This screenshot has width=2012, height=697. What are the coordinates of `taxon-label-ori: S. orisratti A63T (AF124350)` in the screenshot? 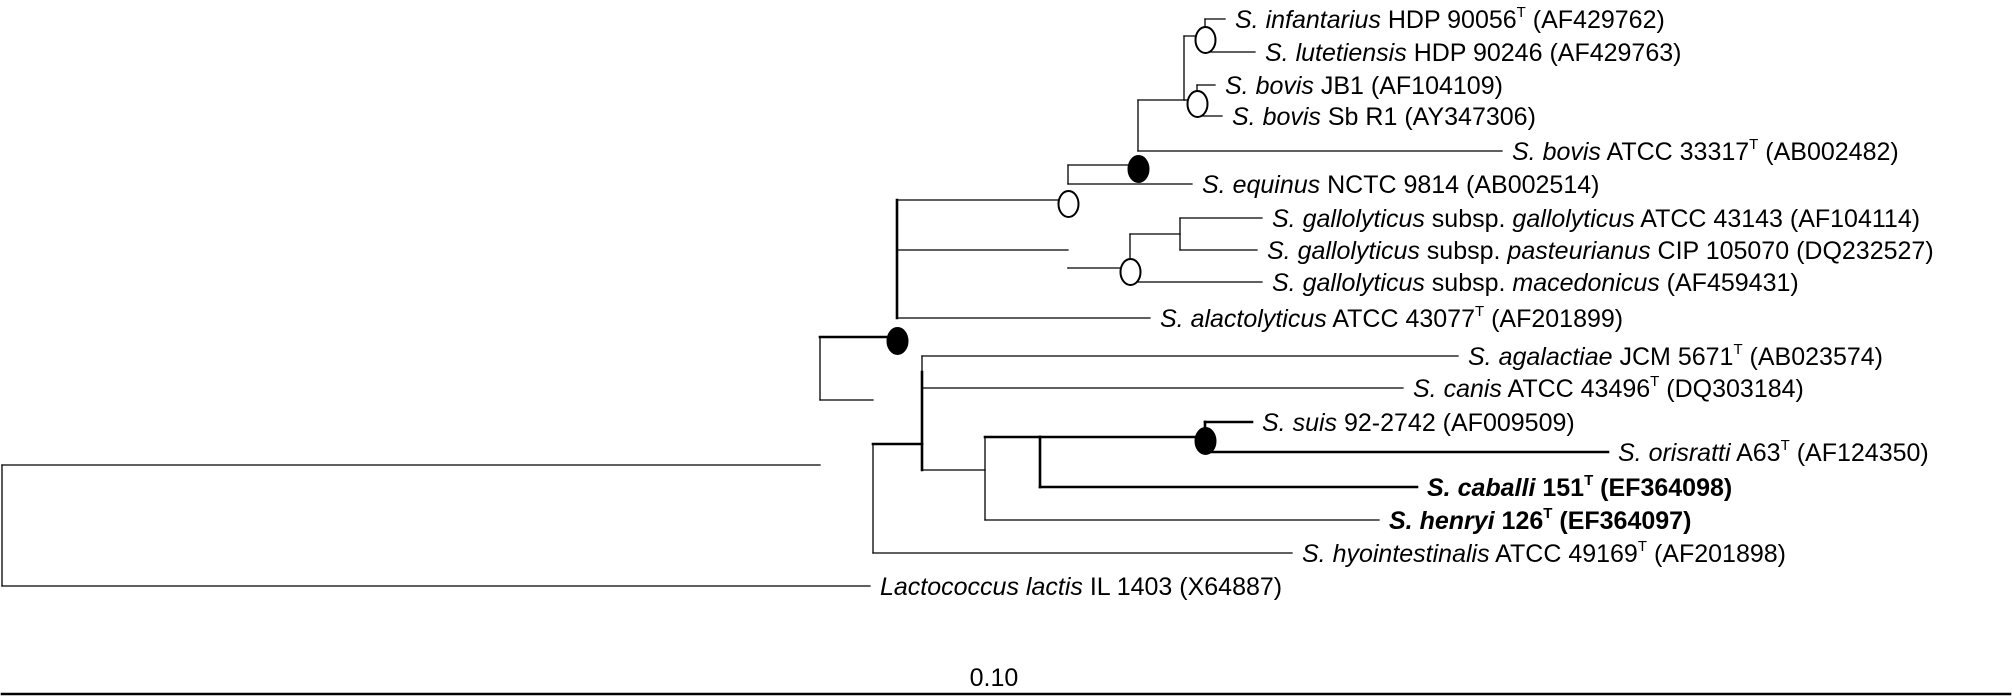 It's located at (1773, 452).